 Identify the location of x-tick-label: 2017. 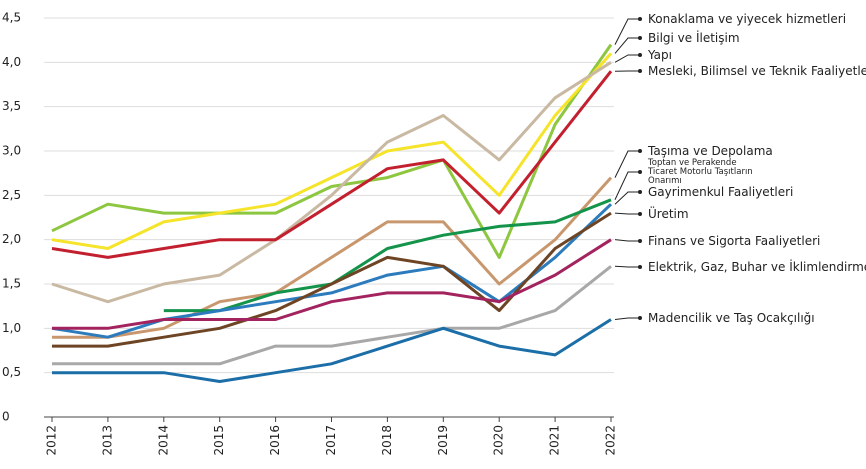
(331, 440).